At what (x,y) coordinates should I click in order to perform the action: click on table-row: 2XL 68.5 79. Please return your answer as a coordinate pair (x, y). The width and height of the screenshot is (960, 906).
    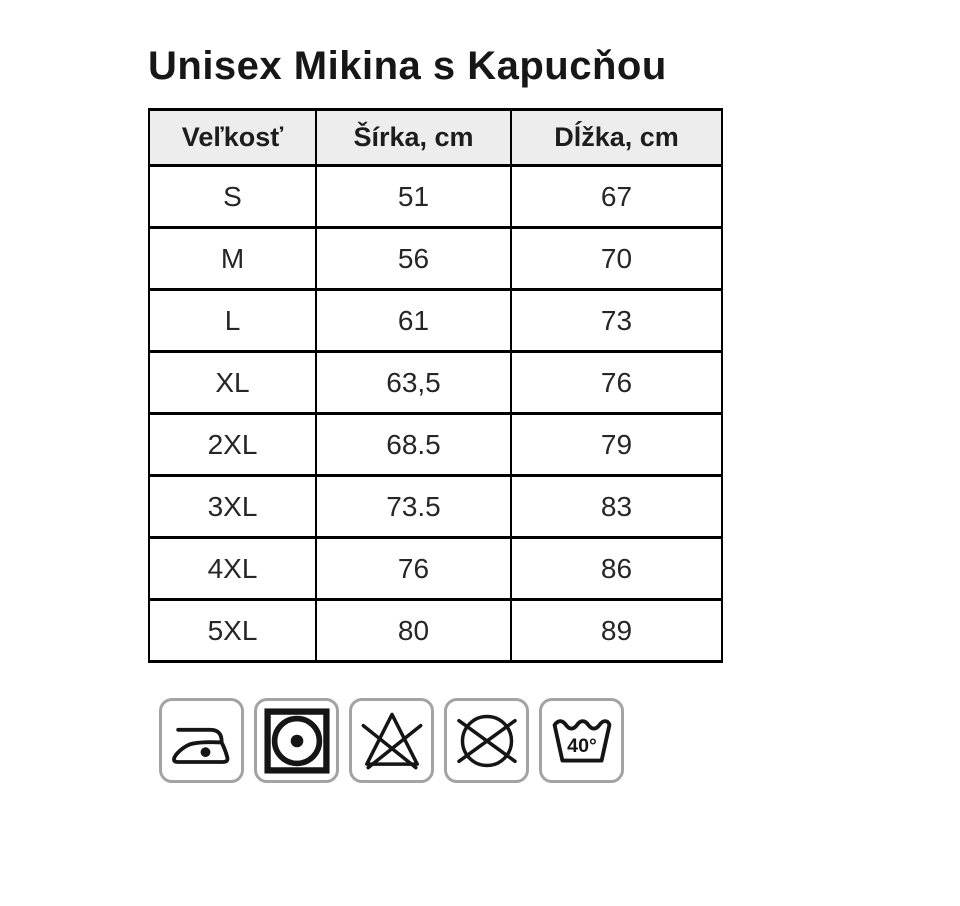
    Looking at the image, I should click on (435, 444).